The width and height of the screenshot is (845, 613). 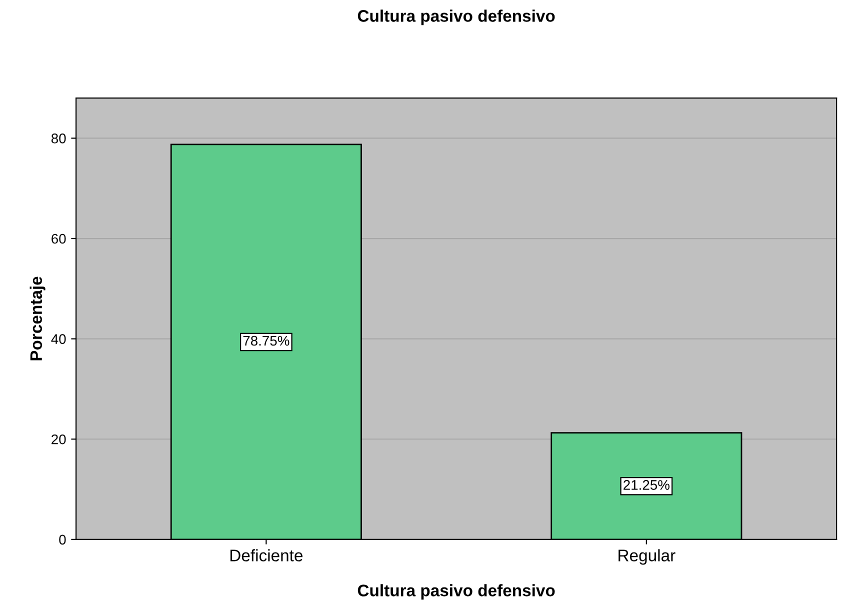 I want to click on data-label: 78.75%, so click(x=266, y=341).